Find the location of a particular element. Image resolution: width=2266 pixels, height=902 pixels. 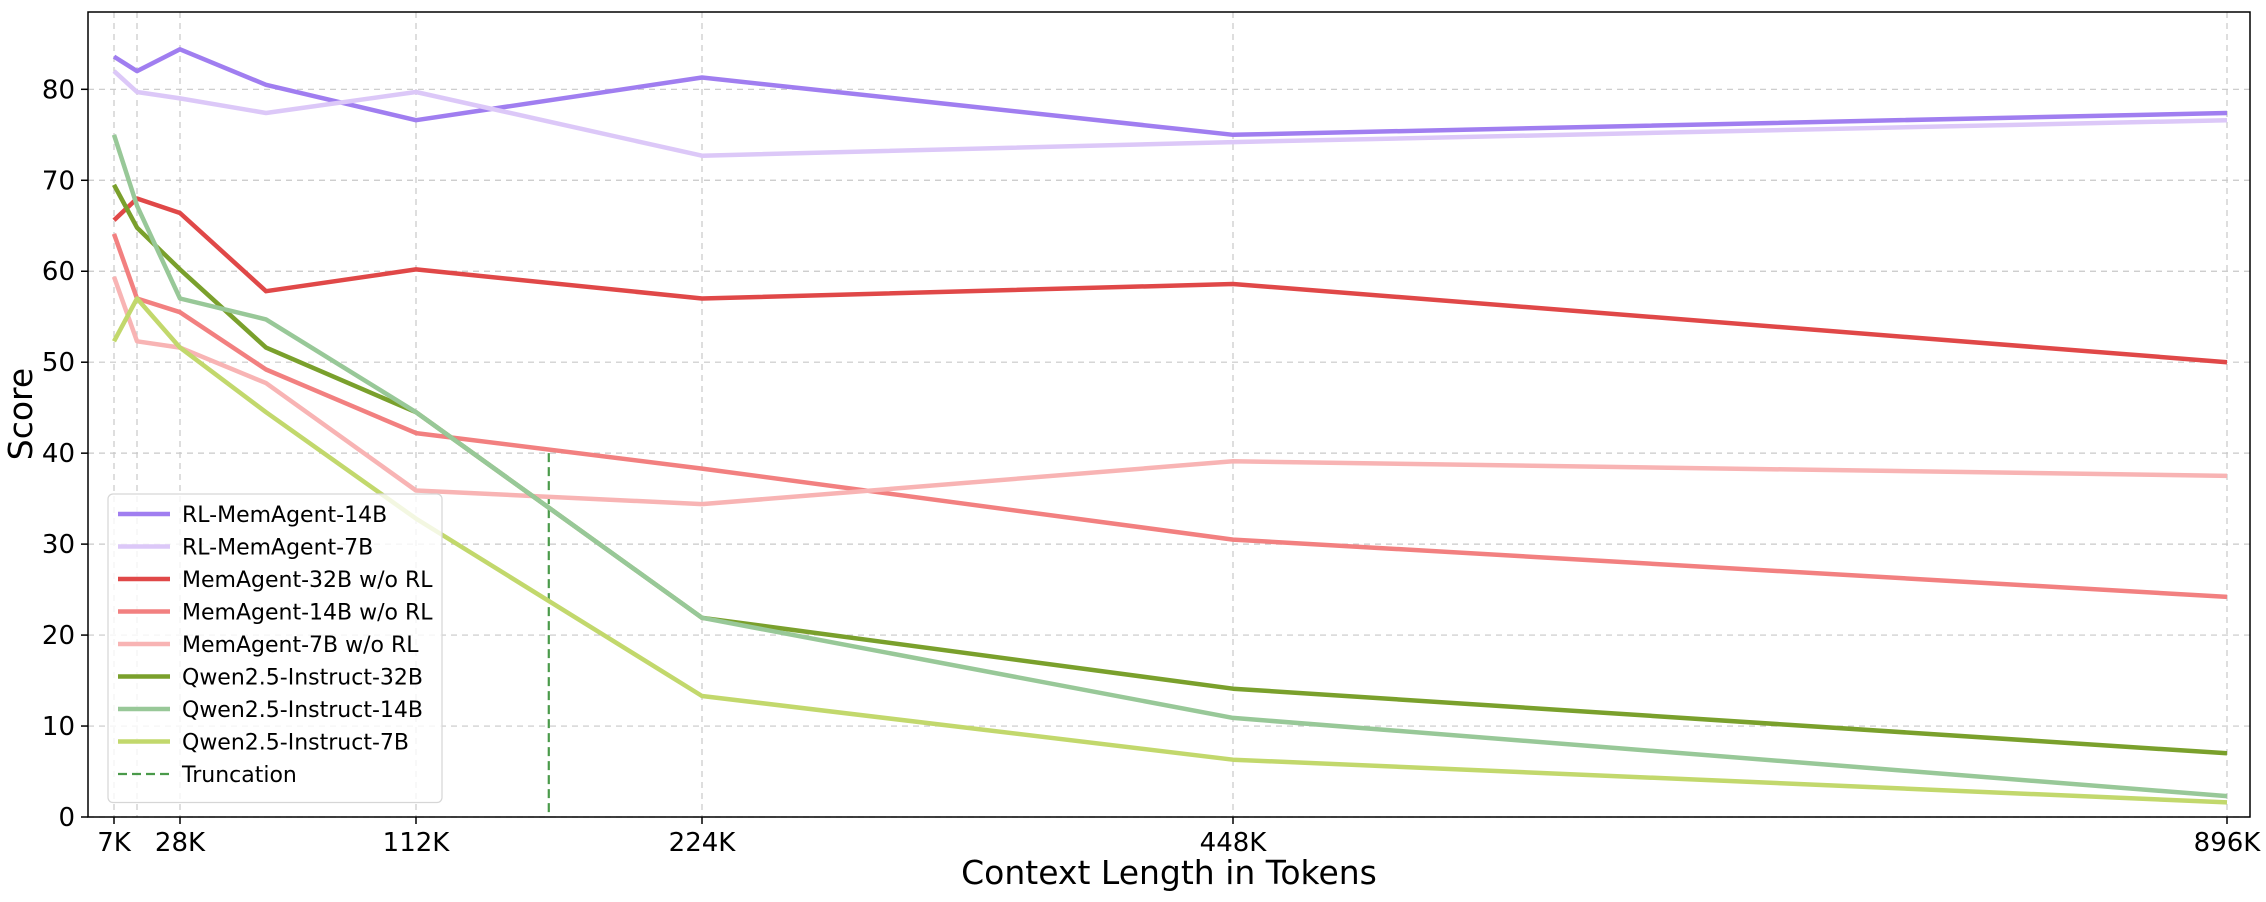

y-tick-label: 20 is located at coordinates (58, 636).